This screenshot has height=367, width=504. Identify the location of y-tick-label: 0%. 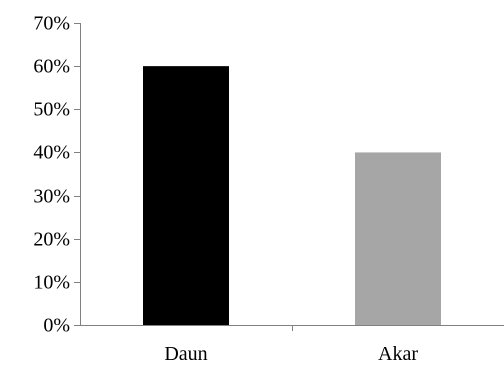
(56, 326).